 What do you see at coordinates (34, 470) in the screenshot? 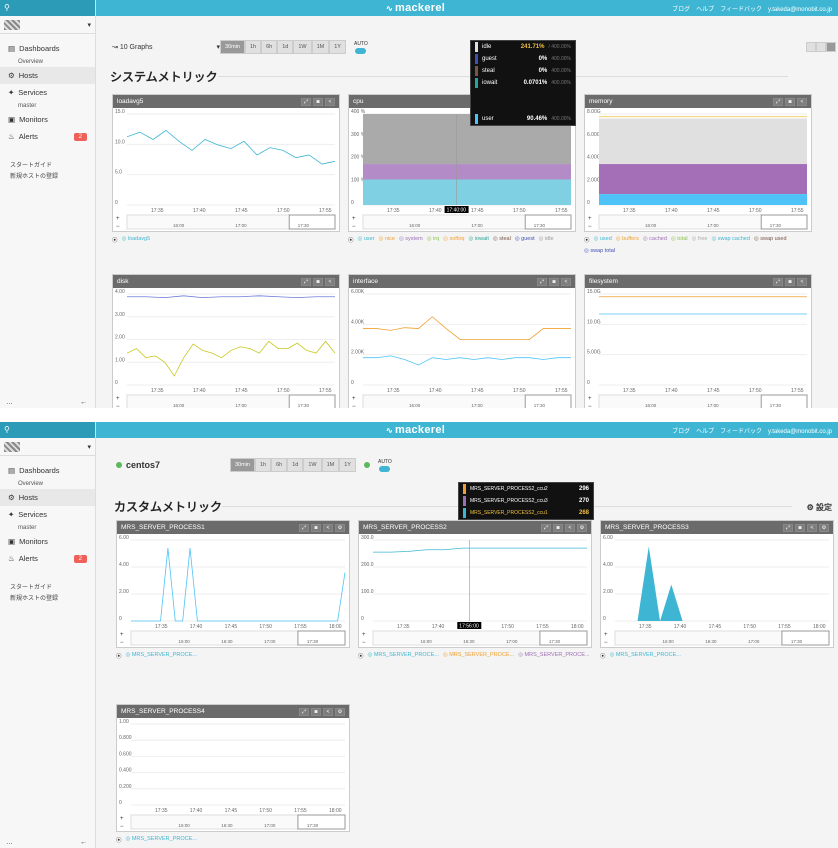
I see `sidebar-item-dashboards: ▤ Dashboards` at bounding box center [34, 470].